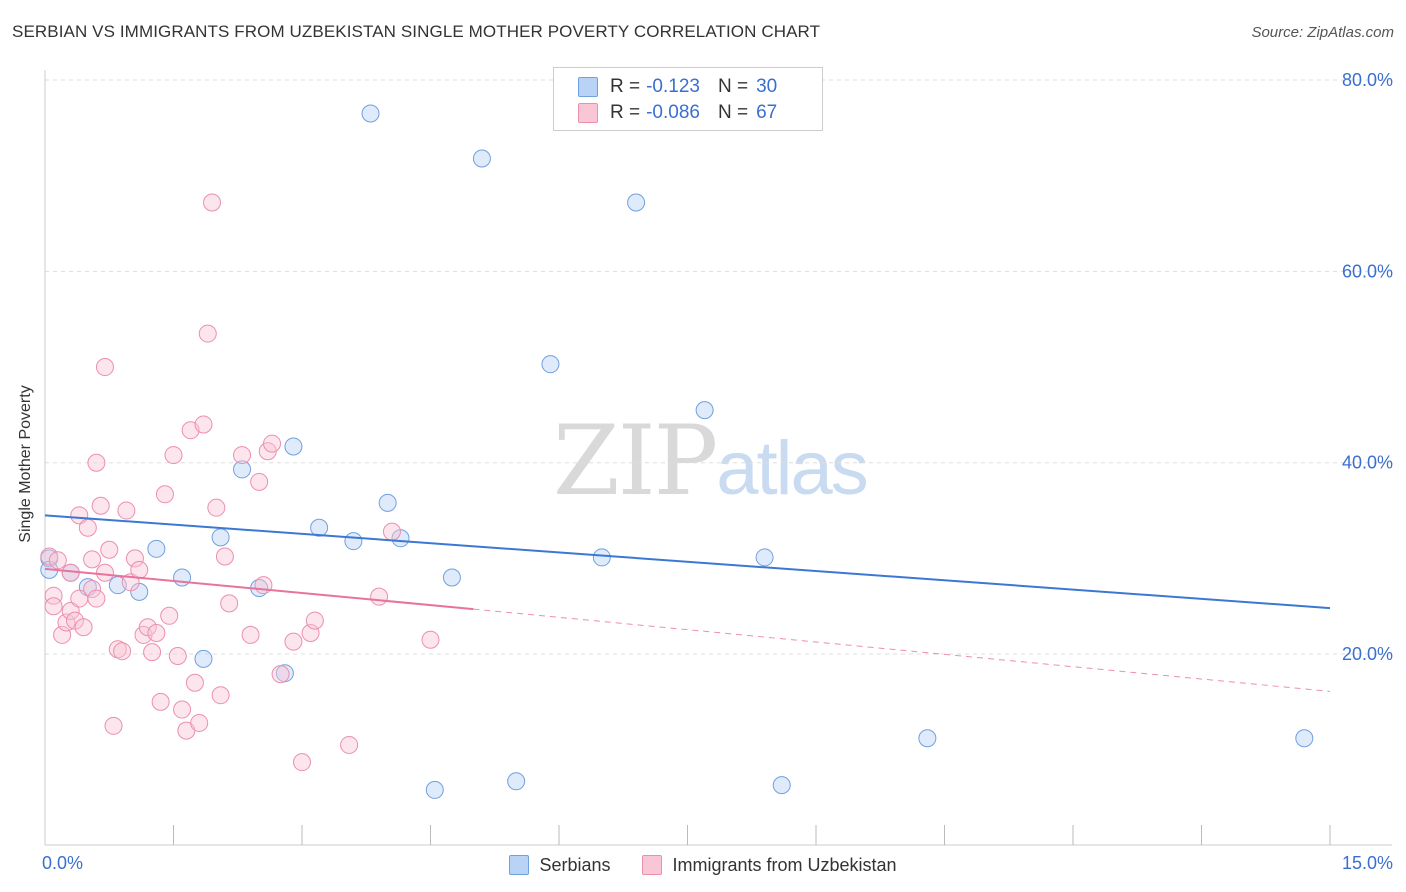 This screenshot has width=1406, height=892. Describe the element at coordinates (1367, 654) in the screenshot. I see `y-tick-label: 20.0%` at that location.